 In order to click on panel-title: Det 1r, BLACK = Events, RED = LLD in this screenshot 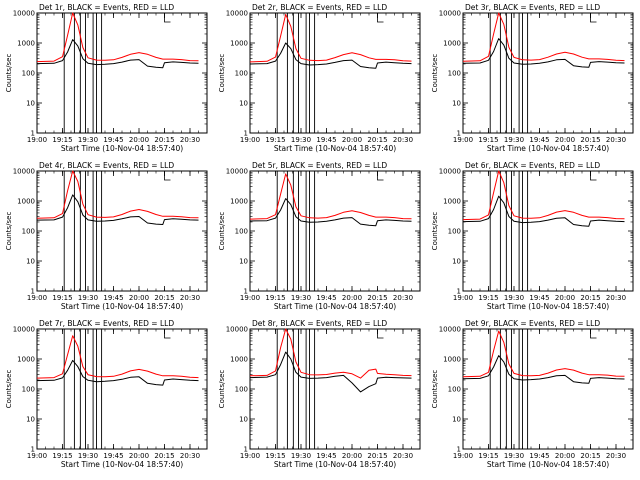, I will do `click(106, 7)`.